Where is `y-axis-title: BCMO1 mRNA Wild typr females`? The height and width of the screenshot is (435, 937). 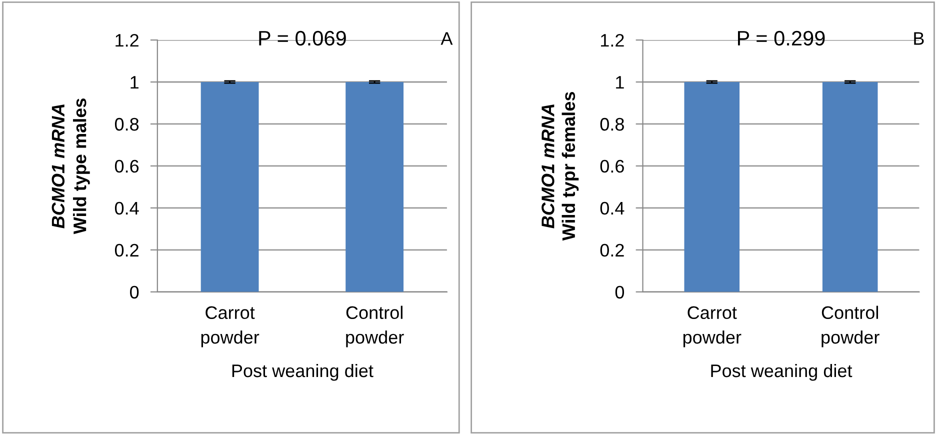
y-axis-title: BCMO1 mRNA Wild typr females is located at coordinates (560, 166).